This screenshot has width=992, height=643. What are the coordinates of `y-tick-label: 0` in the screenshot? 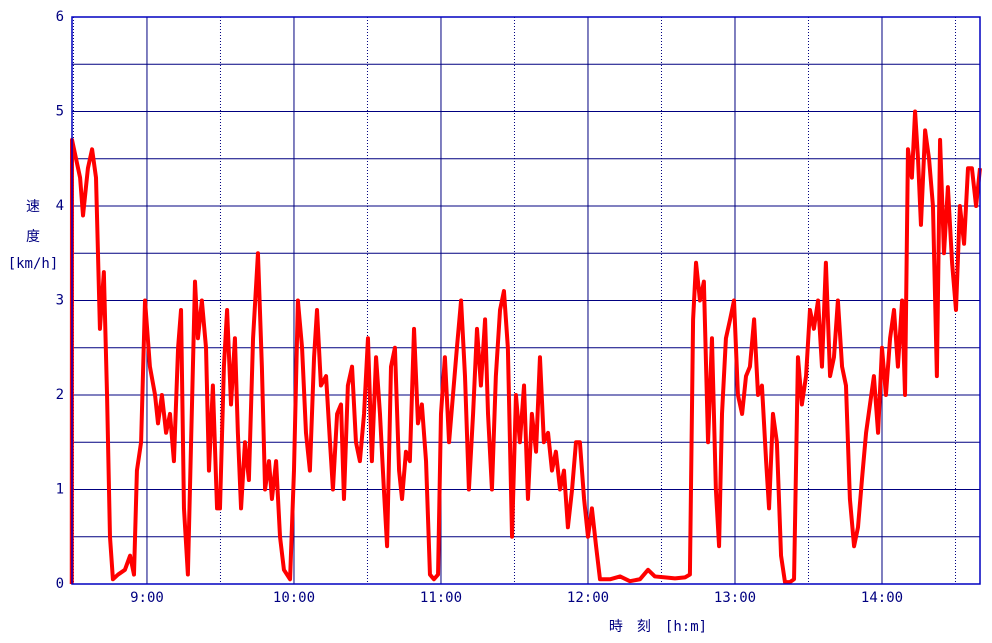 It's located at (60, 584).